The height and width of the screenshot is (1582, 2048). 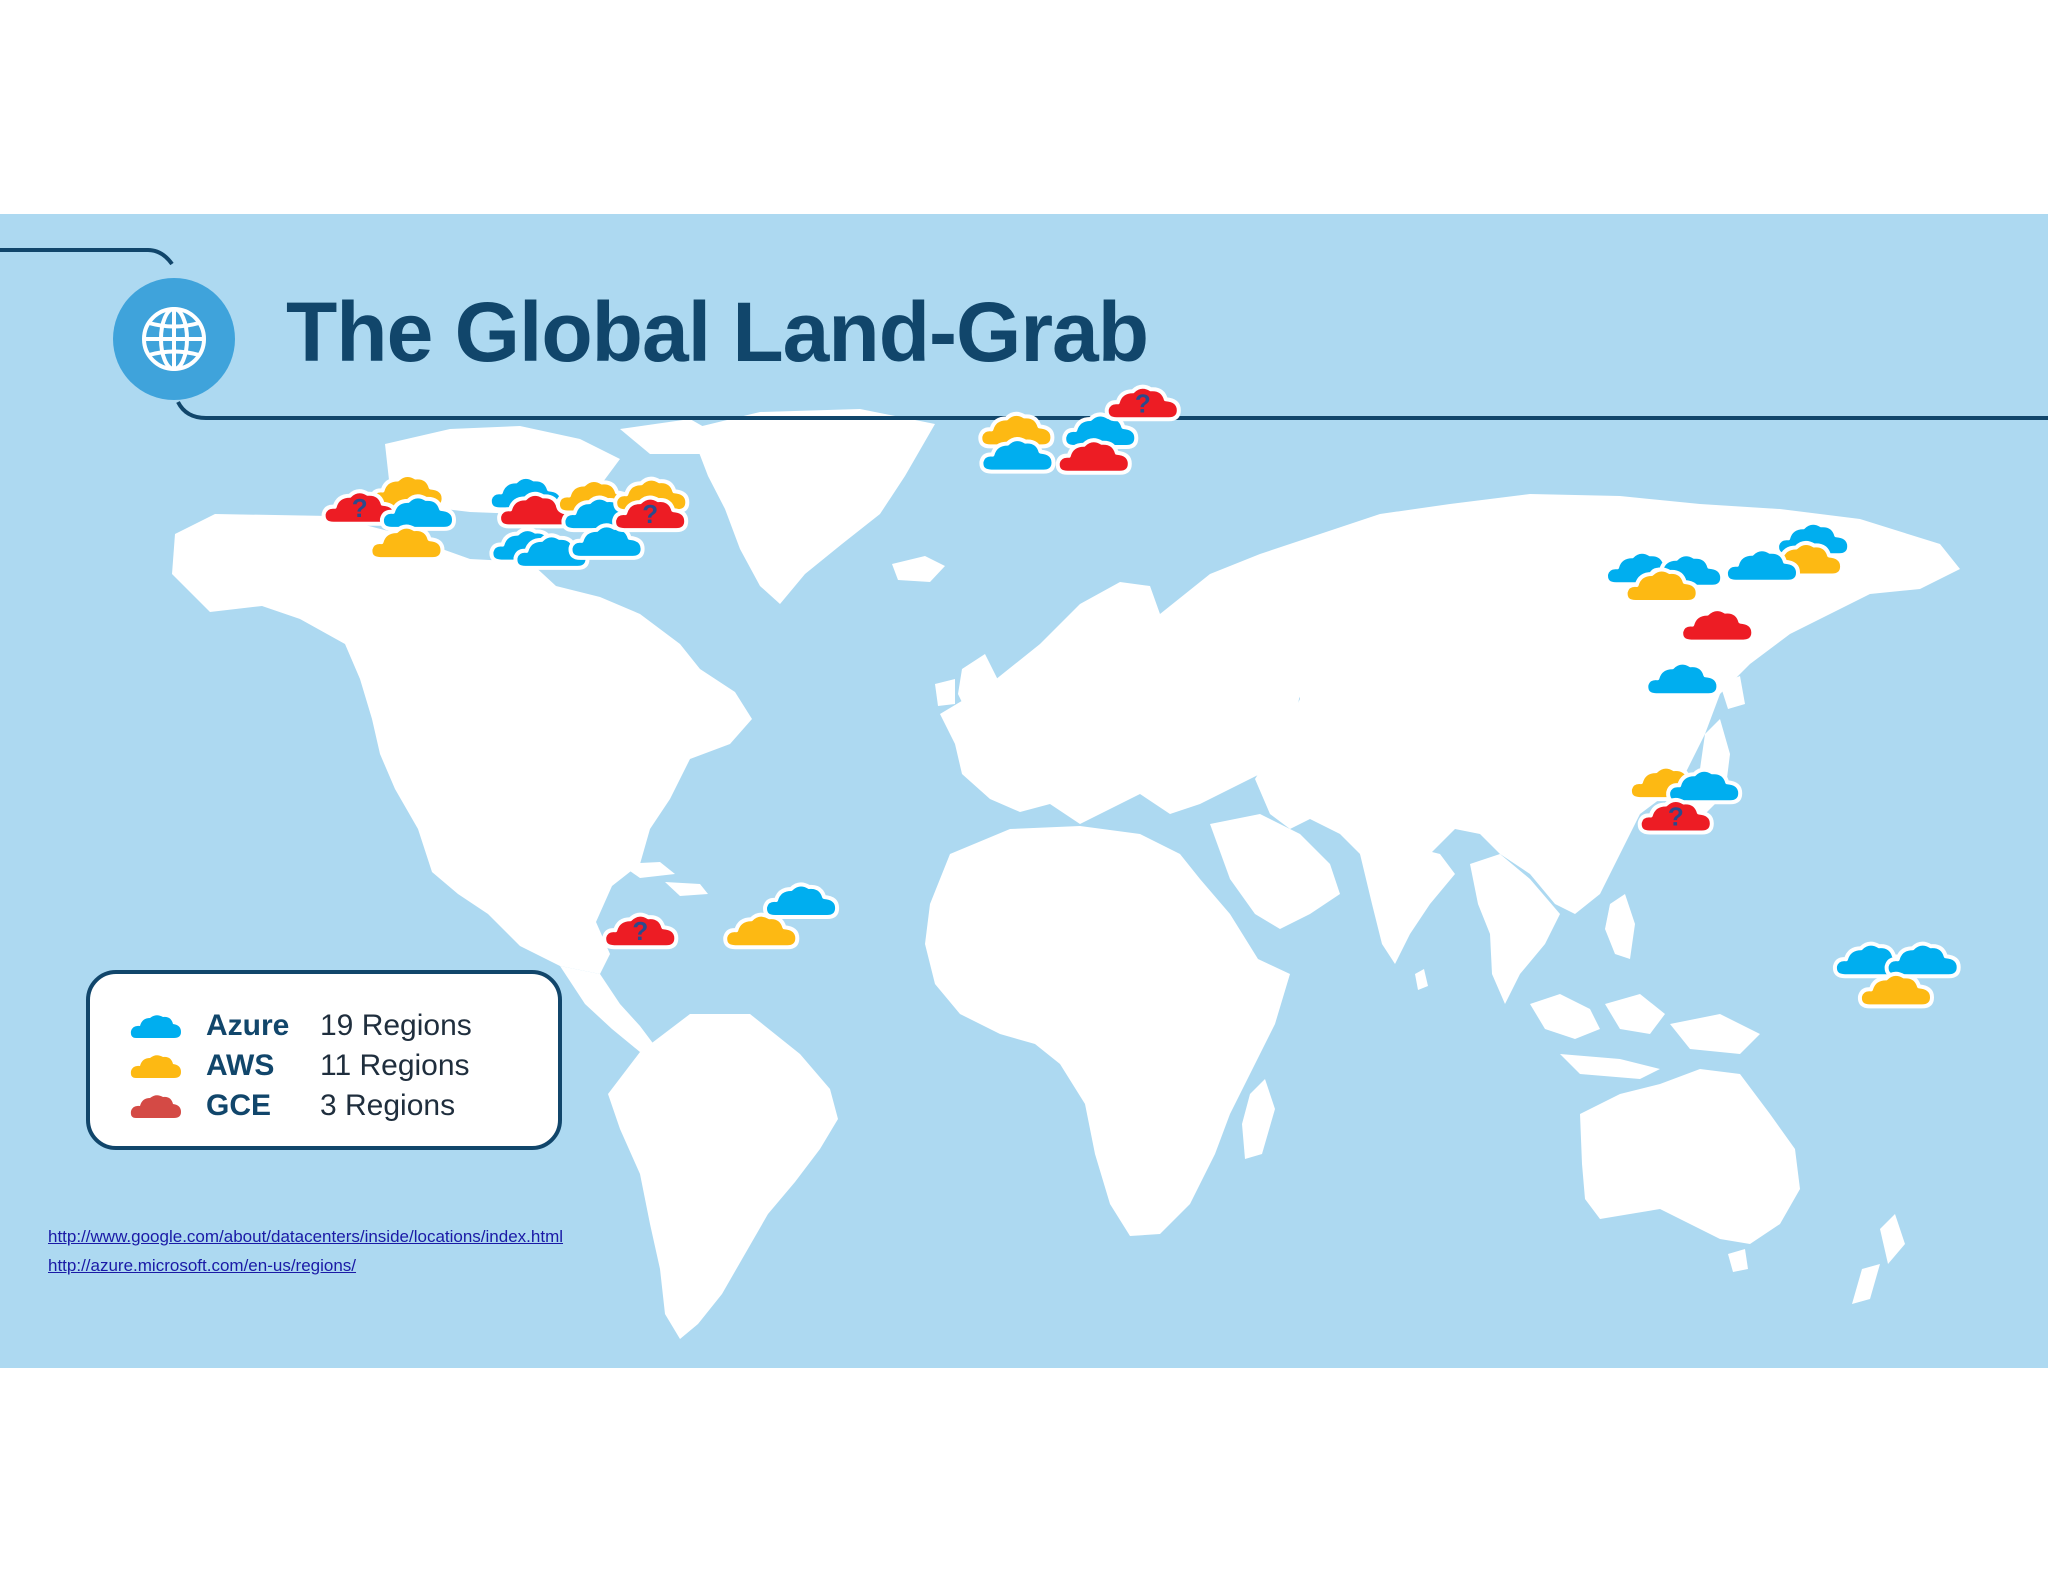 What do you see at coordinates (1565, 1016) in the screenshot?
I see `indonesia` at bounding box center [1565, 1016].